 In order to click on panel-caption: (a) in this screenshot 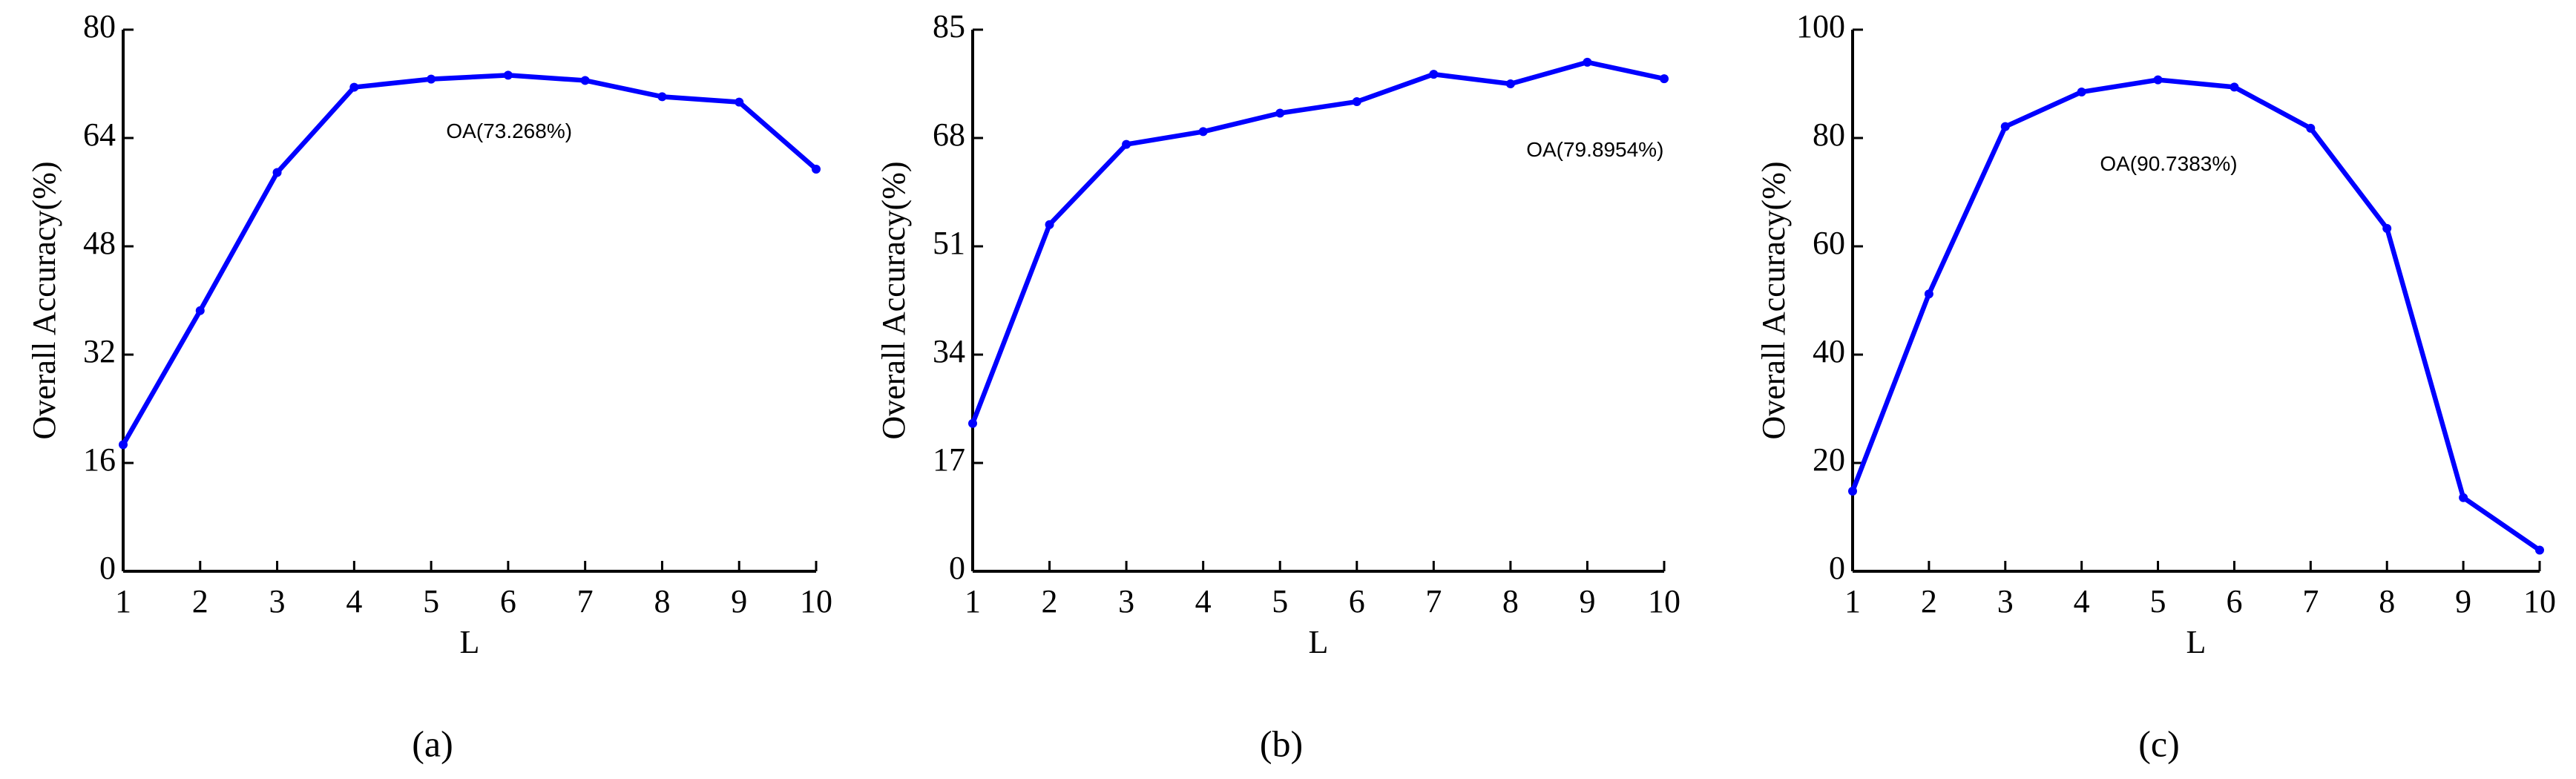, I will do `click(432, 743)`.